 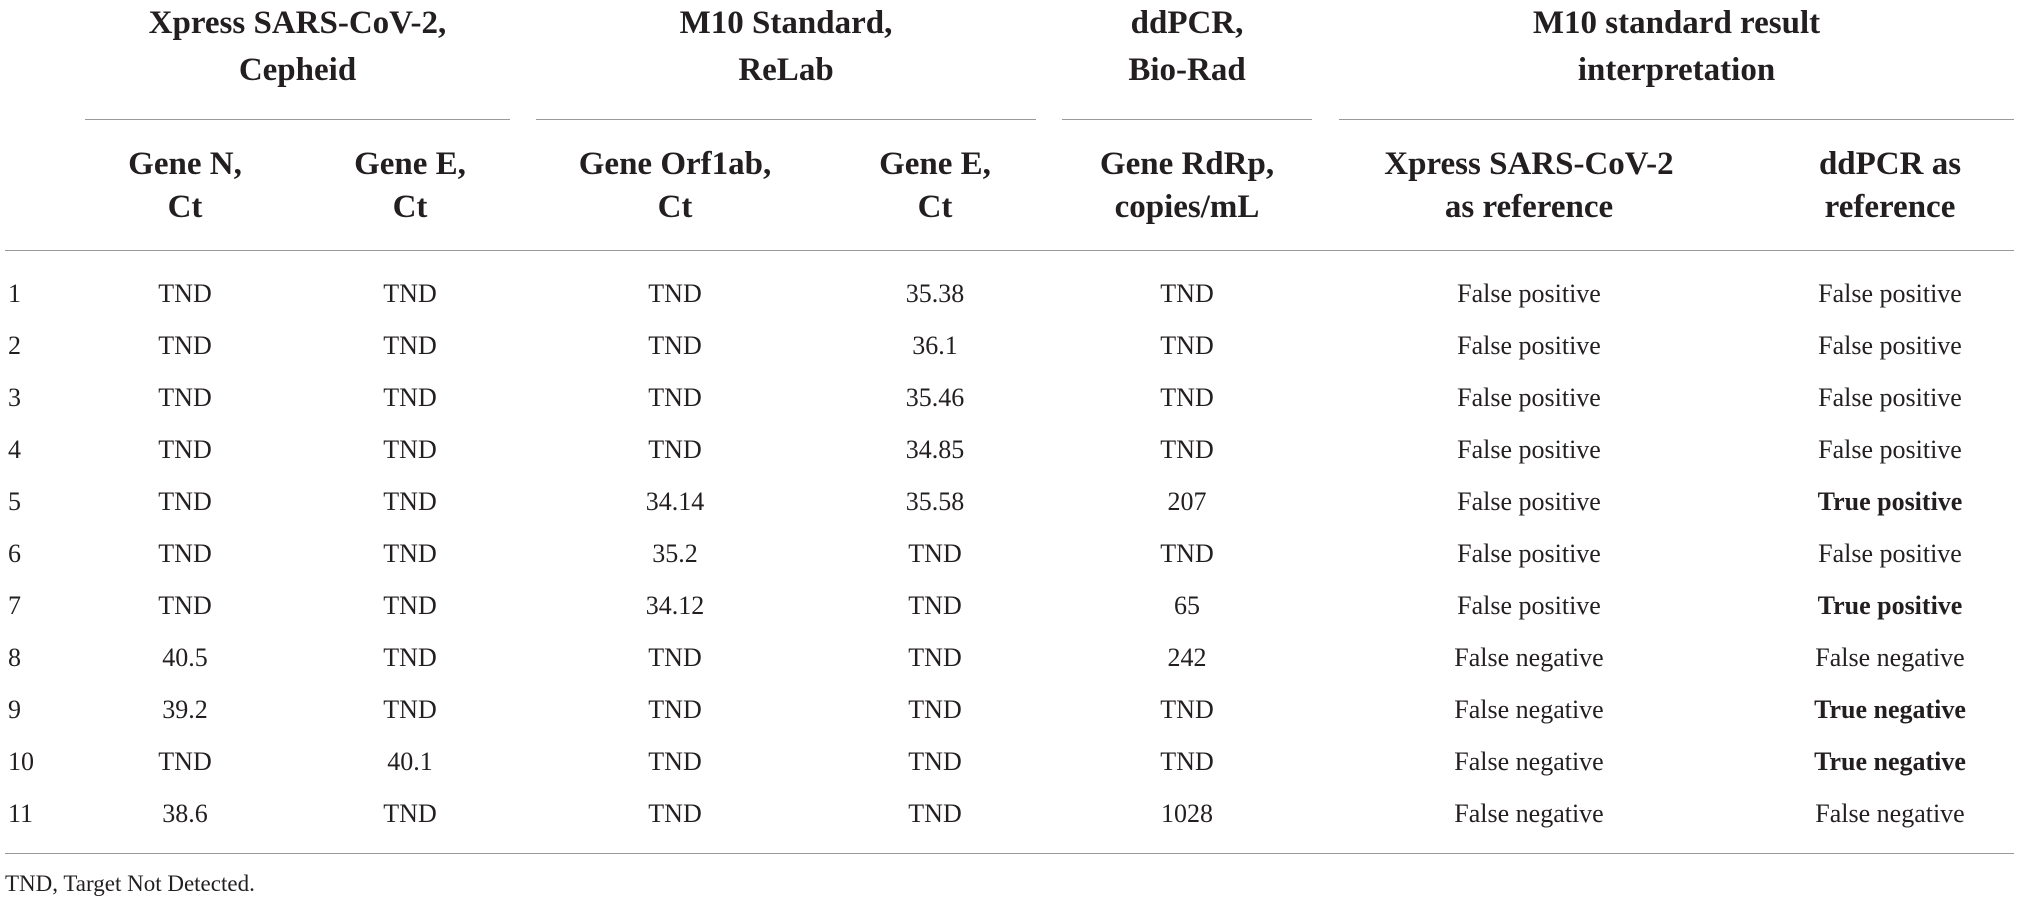 I want to click on row-number: 6, so click(x=14, y=553).